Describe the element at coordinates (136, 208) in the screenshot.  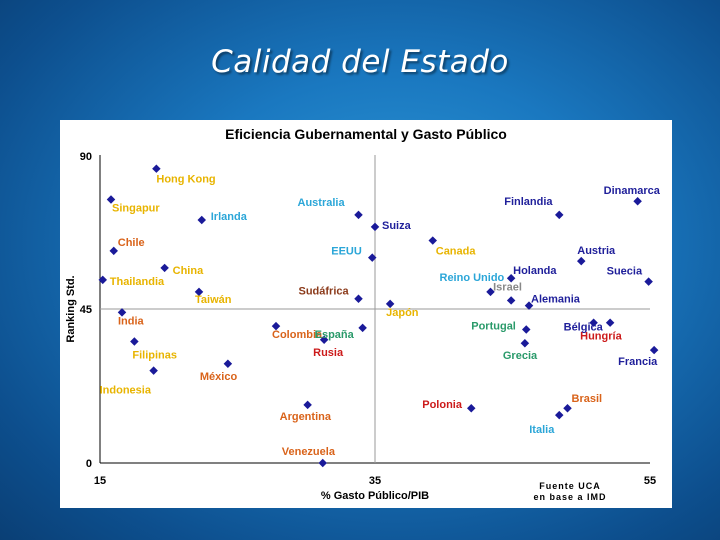
I see `data-point-label: Singapur` at that location.